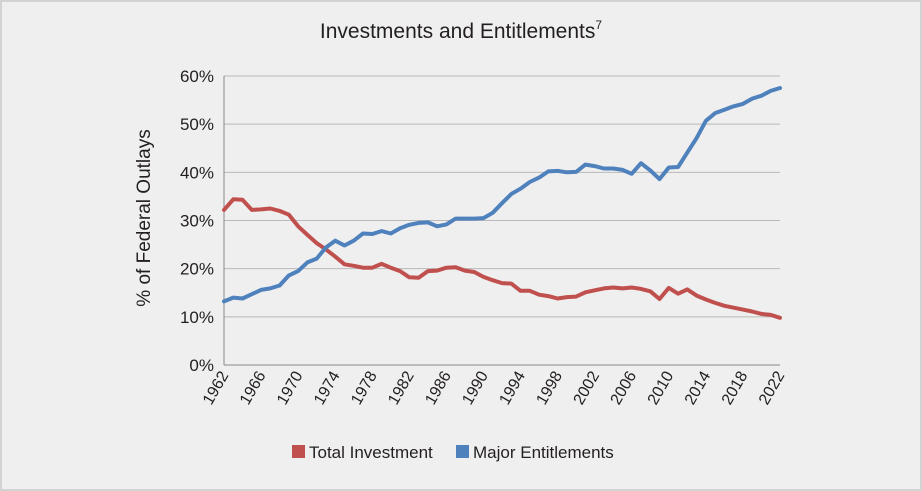 The height and width of the screenshot is (491, 922). What do you see at coordinates (197, 317) in the screenshot?
I see `y-tick-label: 10%` at bounding box center [197, 317].